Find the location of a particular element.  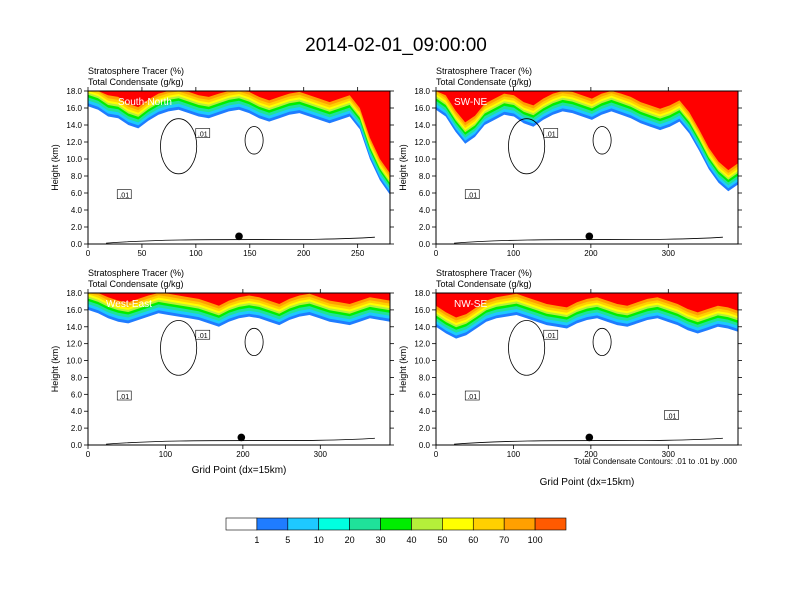

colorbar-label: 20 is located at coordinates (350, 540).